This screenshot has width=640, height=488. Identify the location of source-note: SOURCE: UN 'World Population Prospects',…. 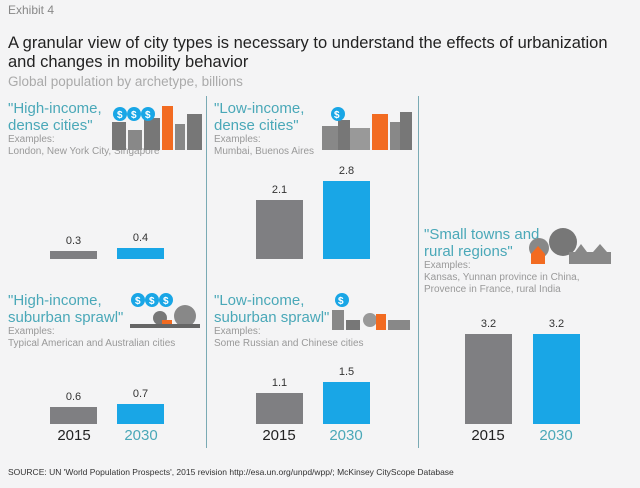
(231, 472).